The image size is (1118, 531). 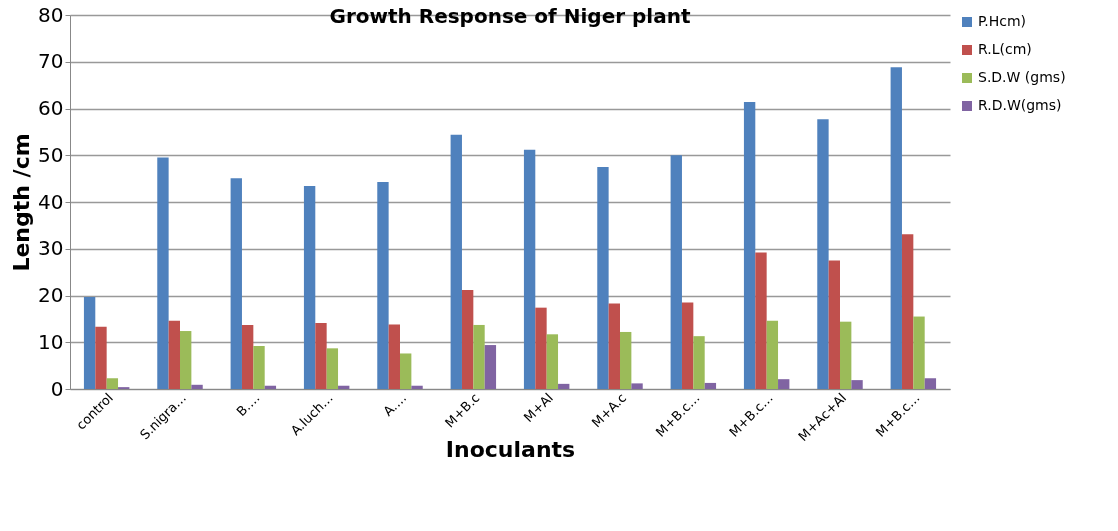 What do you see at coordinates (51, 201) in the screenshot?
I see `y-tick-label: 40` at bounding box center [51, 201].